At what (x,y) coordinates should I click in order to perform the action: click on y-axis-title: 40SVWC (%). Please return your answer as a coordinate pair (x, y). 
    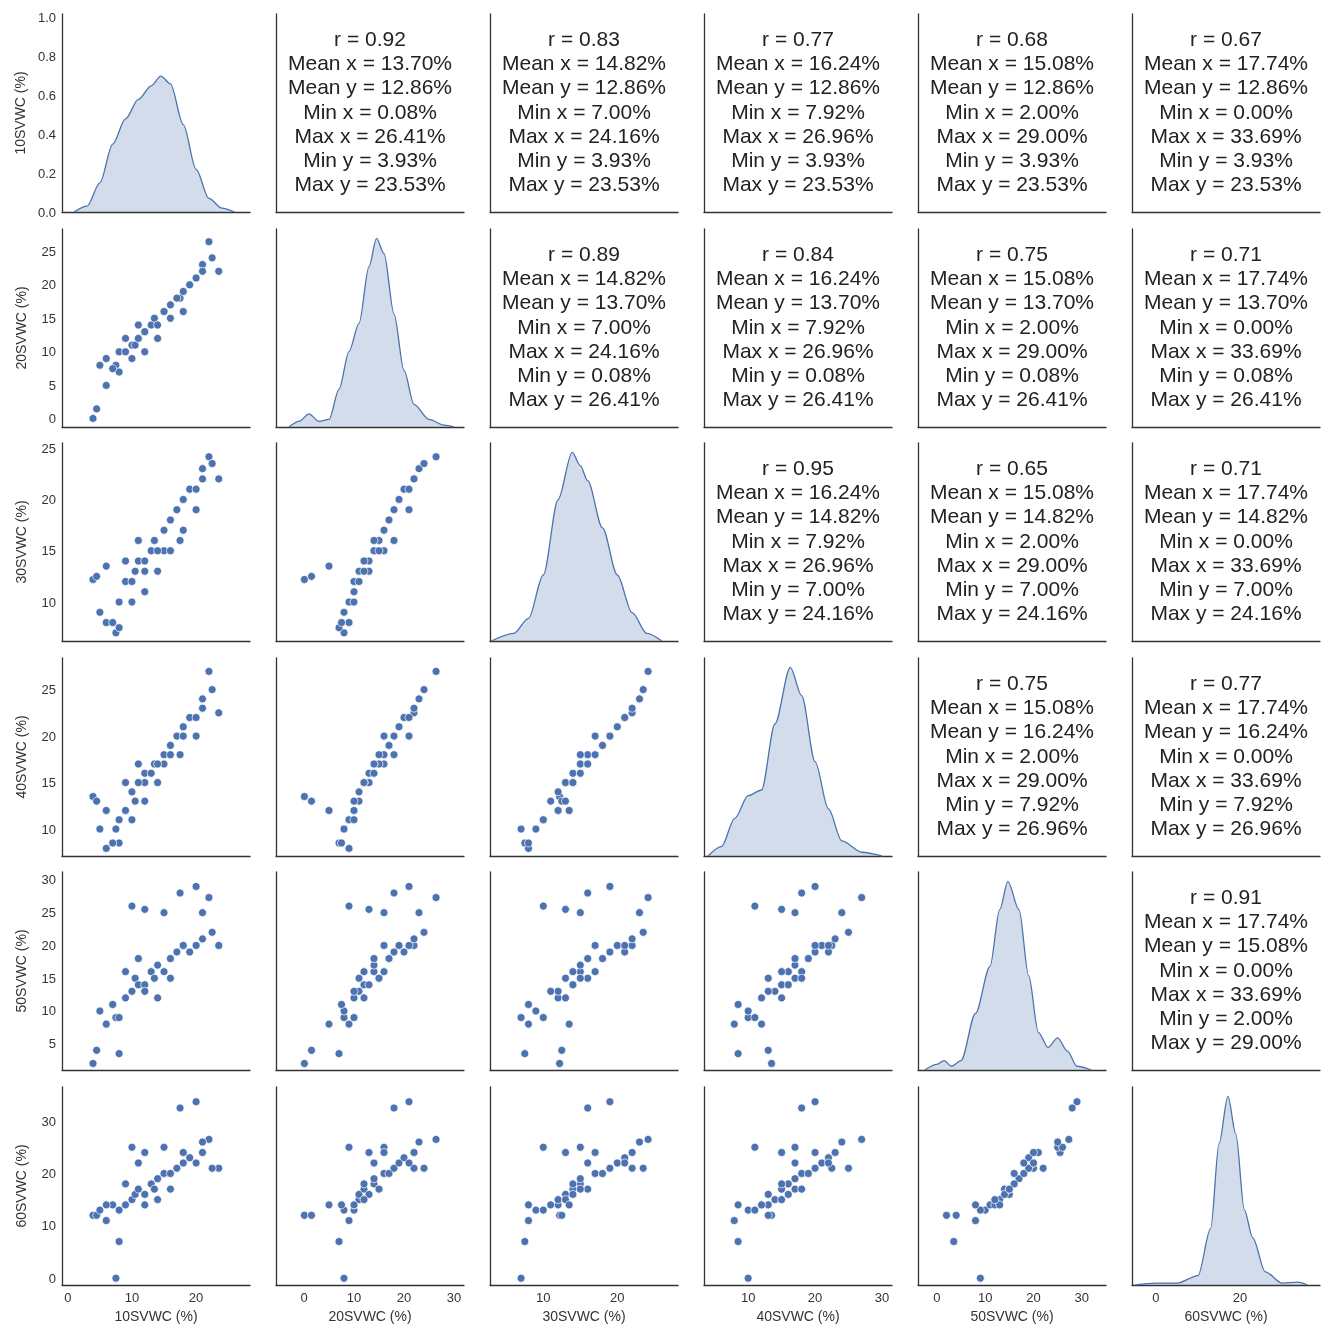
    Looking at the image, I should click on (21, 757).